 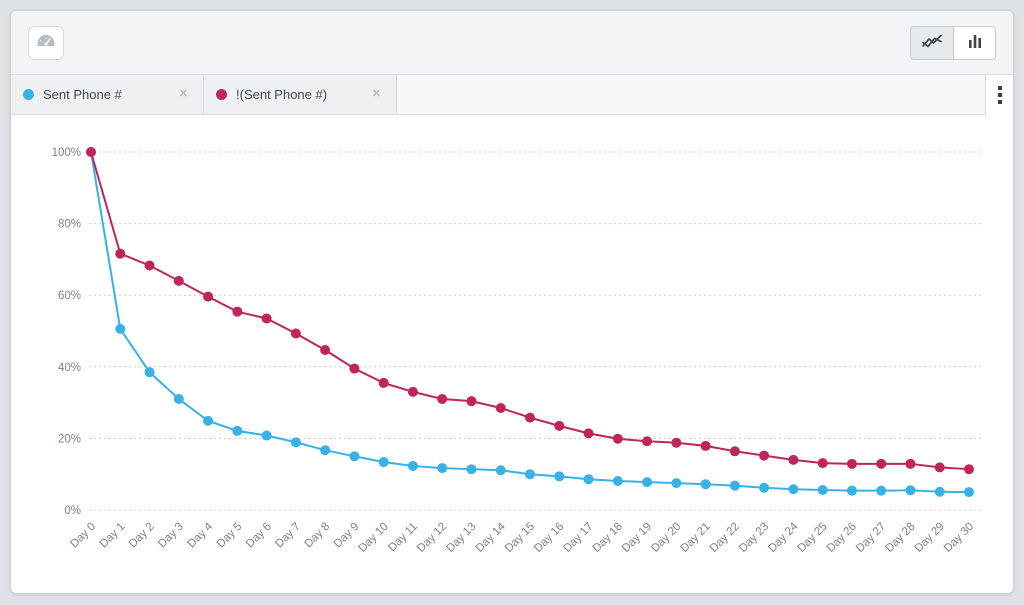 I want to click on svg-text: Day 20, so click(x=666, y=538).